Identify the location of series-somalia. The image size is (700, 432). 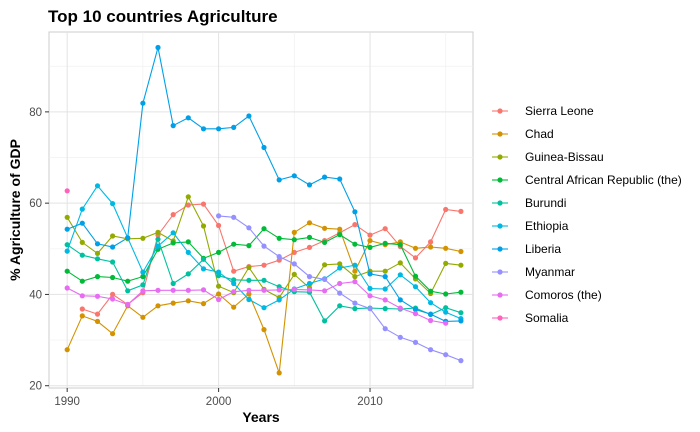
(67, 191).